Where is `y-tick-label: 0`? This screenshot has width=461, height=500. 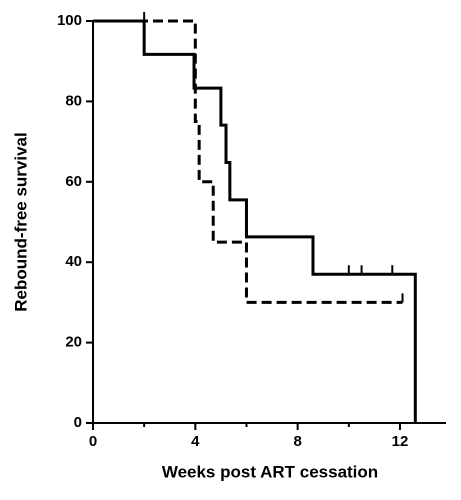 y-tick-label: 0 is located at coordinates (78, 422).